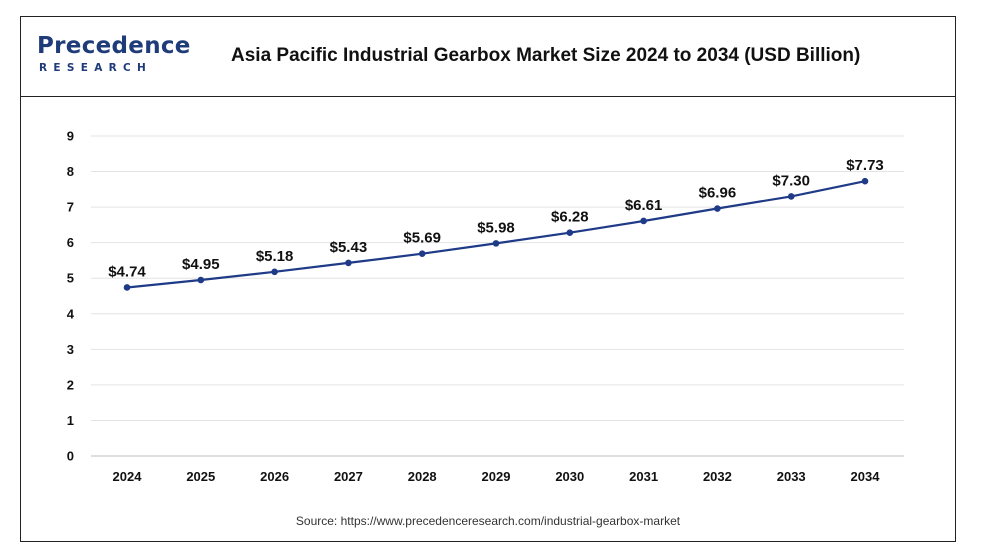 This screenshot has height=559, width=1000. Describe the element at coordinates (70, 207) in the screenshot. I see `y-tick-label-7: 7` at that location.